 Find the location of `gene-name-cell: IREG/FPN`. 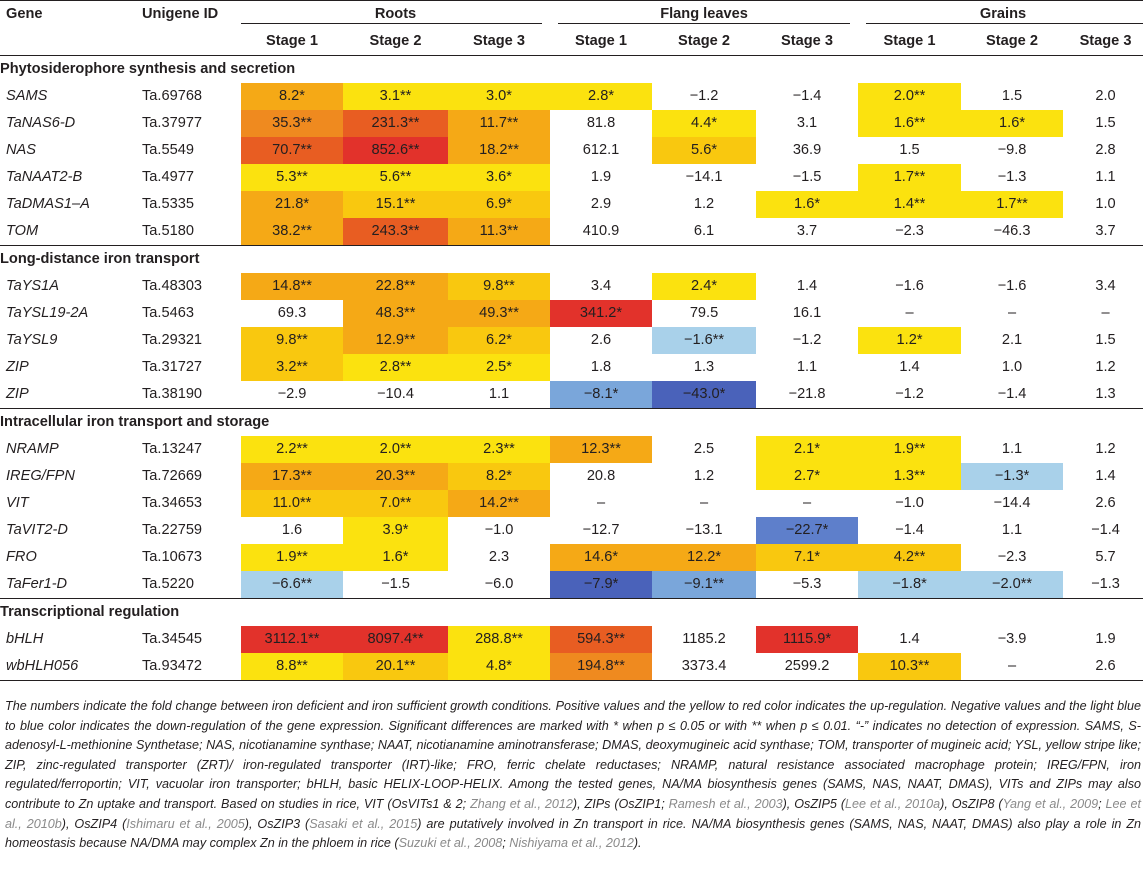

gene-name-cell: IREG/FPN is located at coordinates (40, 476).